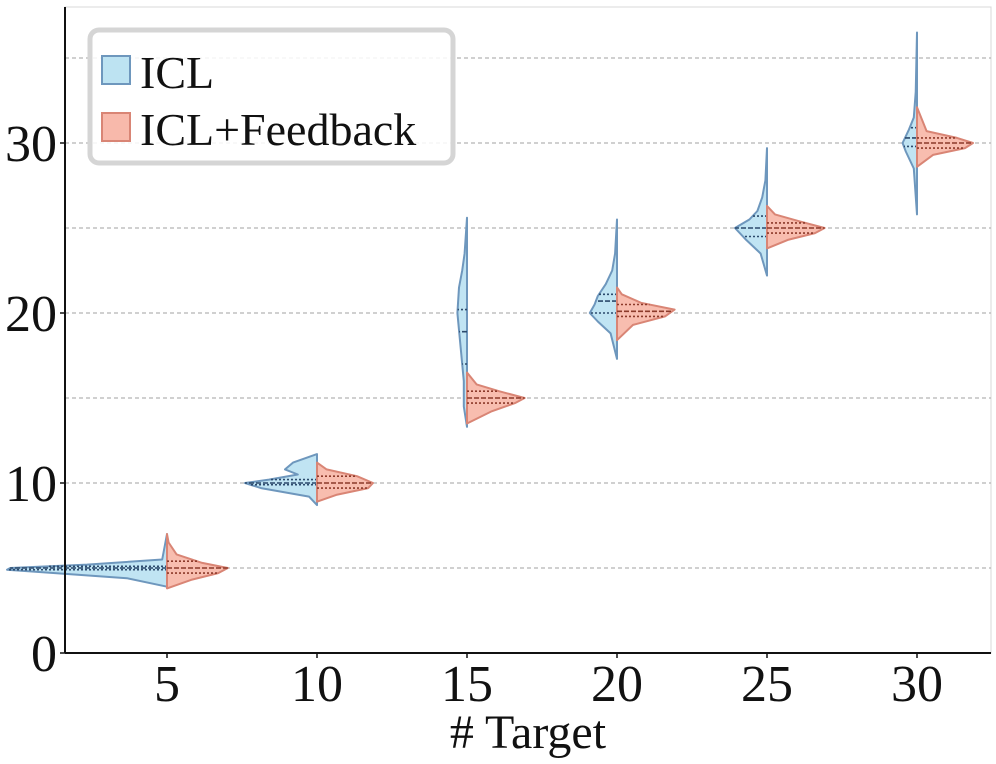 This screenshot has width=996, height=764. Describe the element at coordinates (31, 484) in the screenshot. I see `y-tick-label-10: 10` at that location.